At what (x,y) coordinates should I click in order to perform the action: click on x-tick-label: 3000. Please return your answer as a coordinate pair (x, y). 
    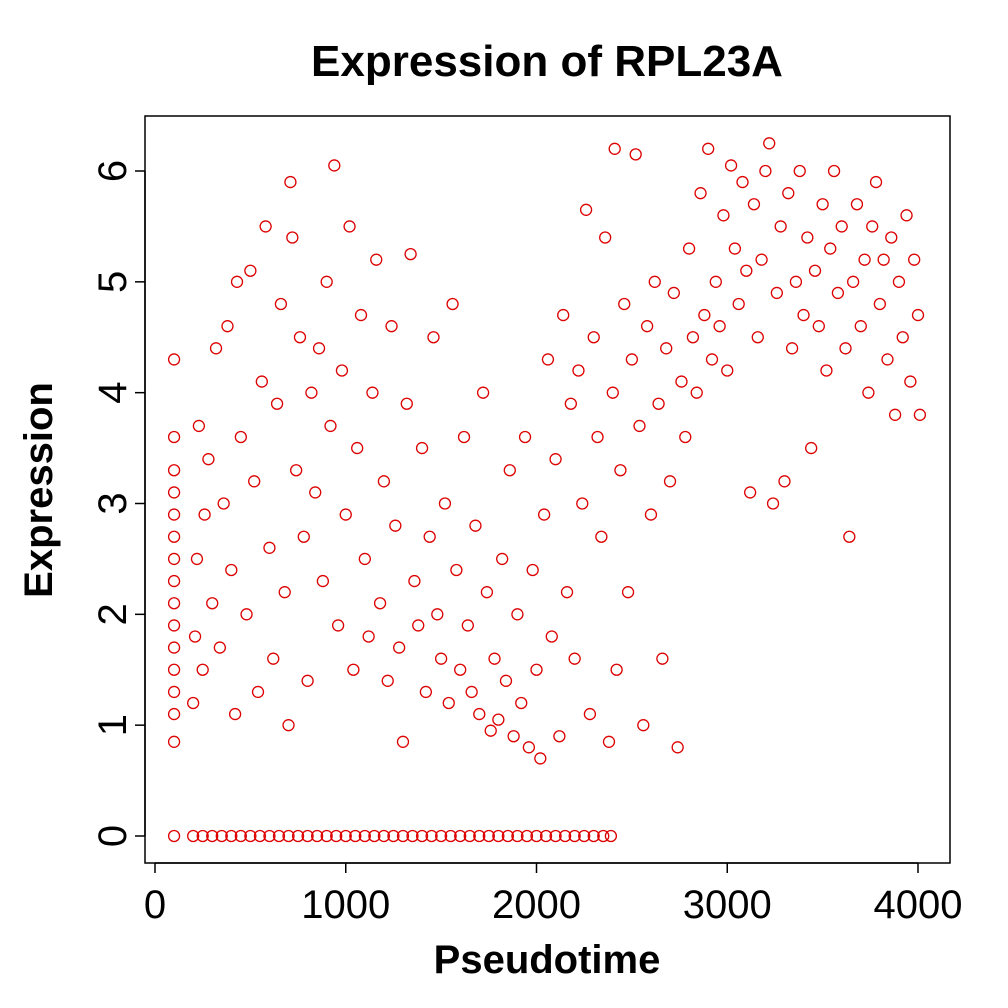
    Looking at the image, I should click on (727, 905).